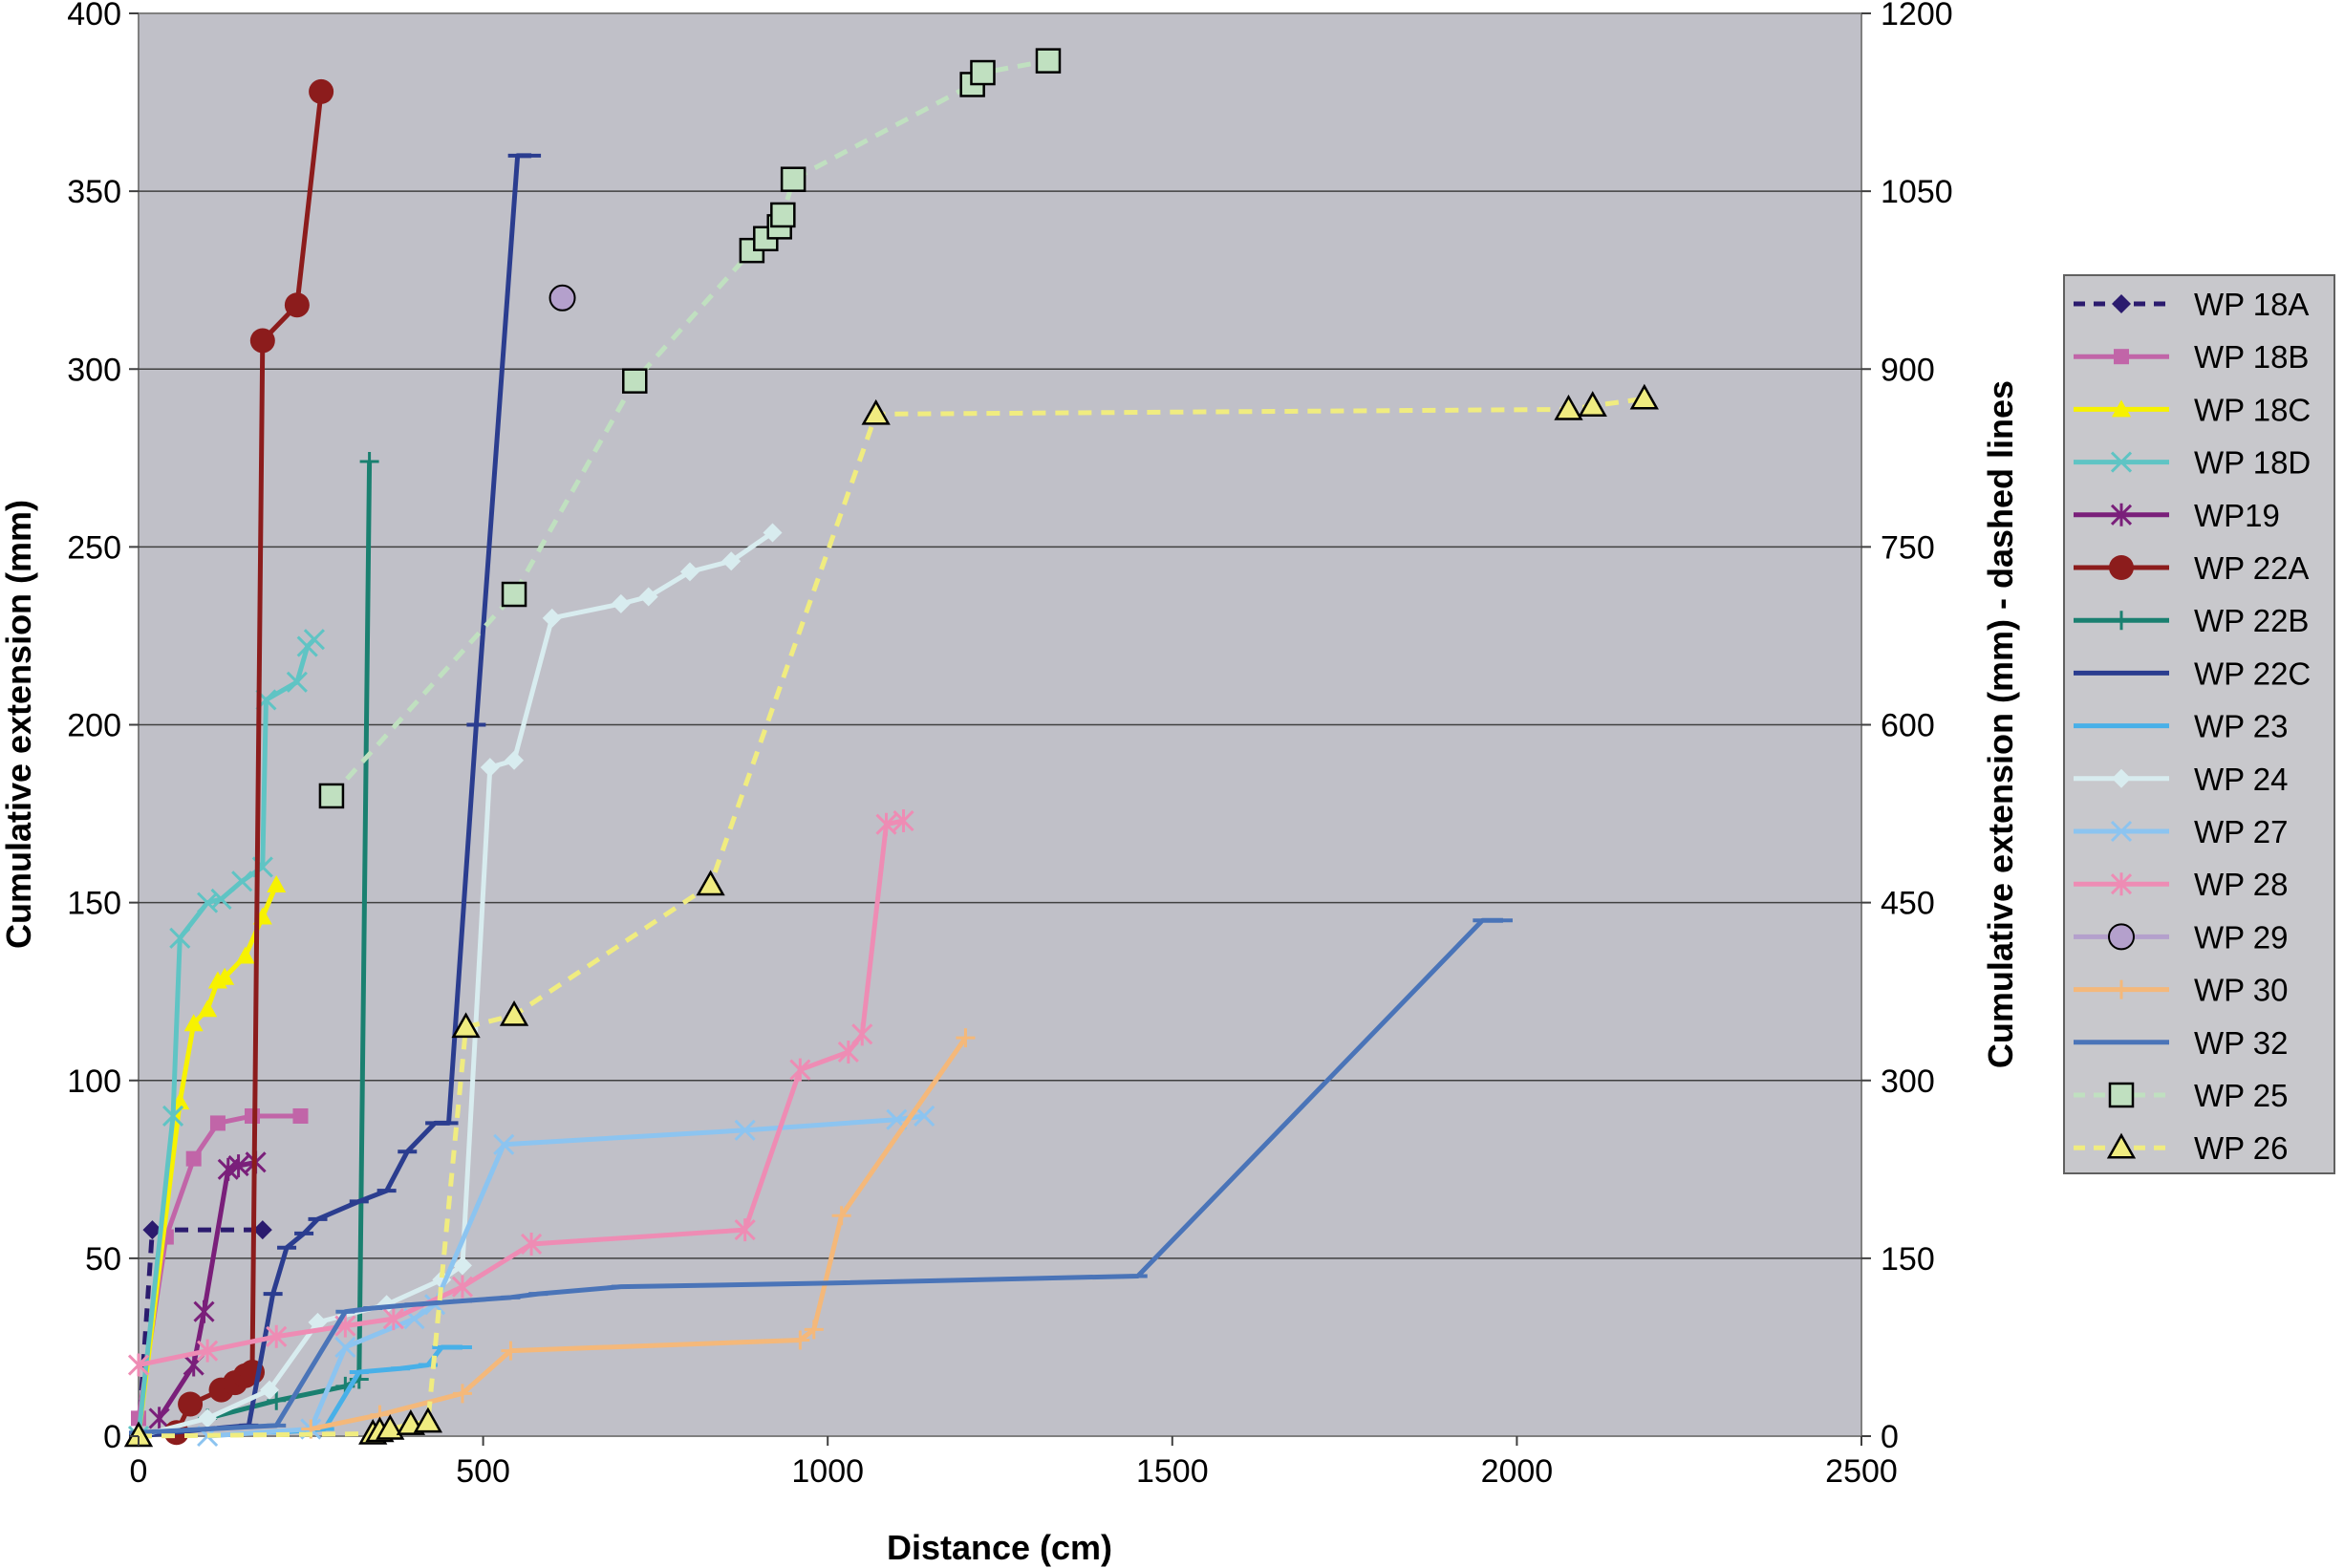 The image size is (2344, 1568). I want to click on series-line, so click(207, 1289).